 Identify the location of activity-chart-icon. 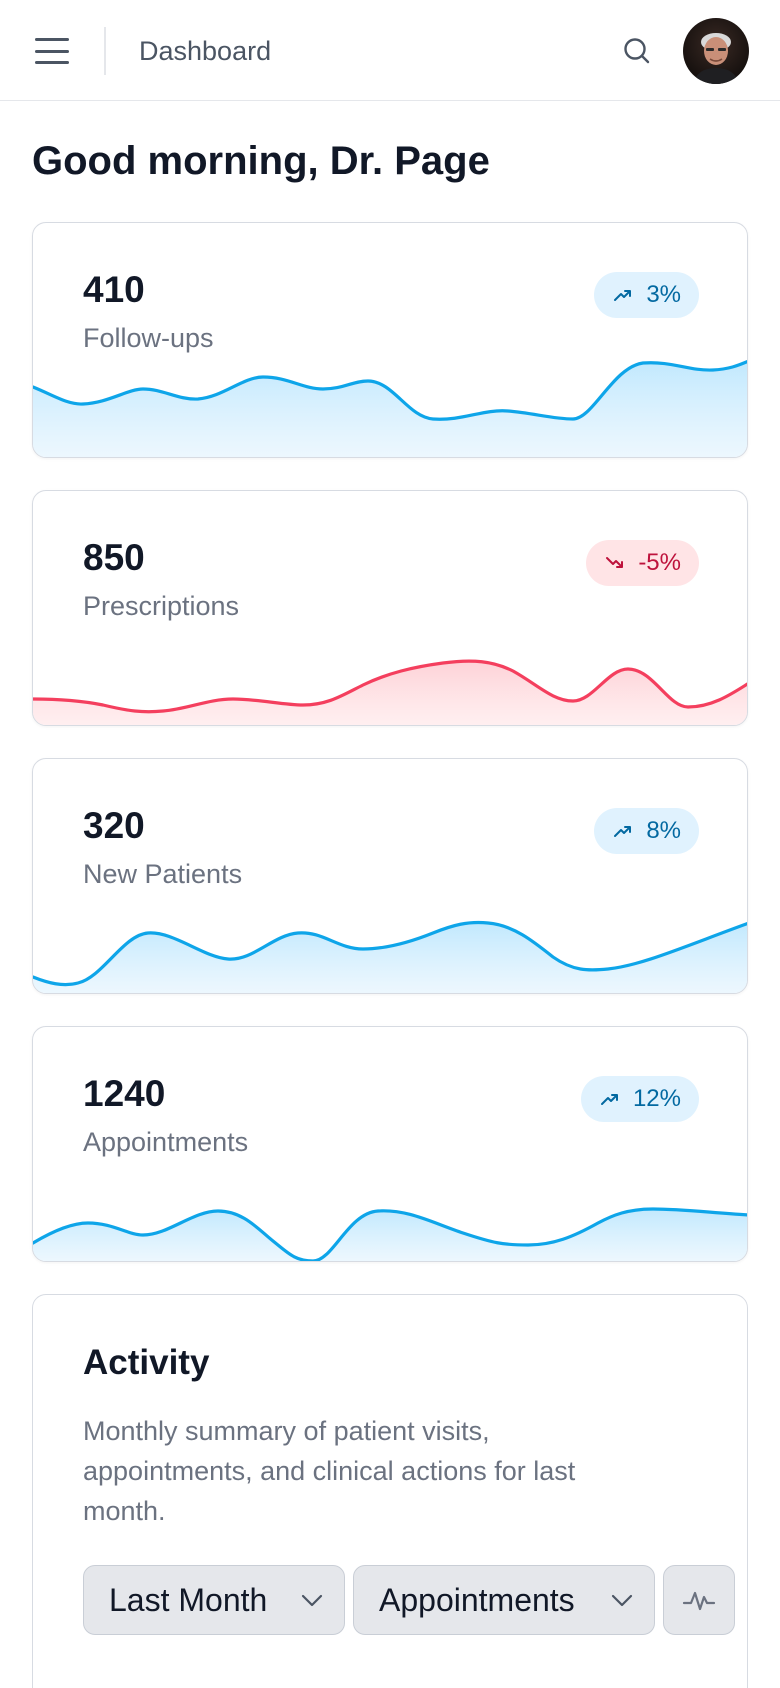
(699, 1601).